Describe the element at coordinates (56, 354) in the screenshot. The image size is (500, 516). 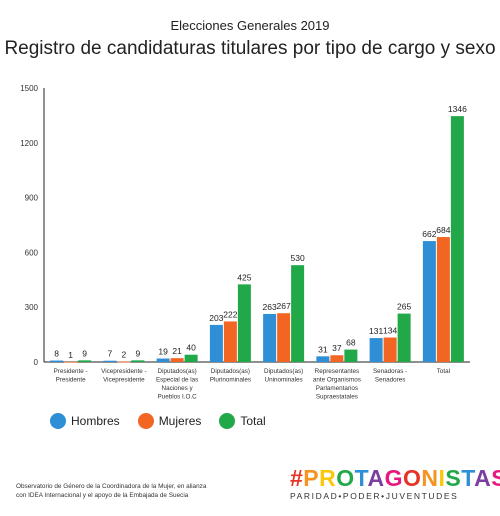
I see `data-label: 8` at that location.